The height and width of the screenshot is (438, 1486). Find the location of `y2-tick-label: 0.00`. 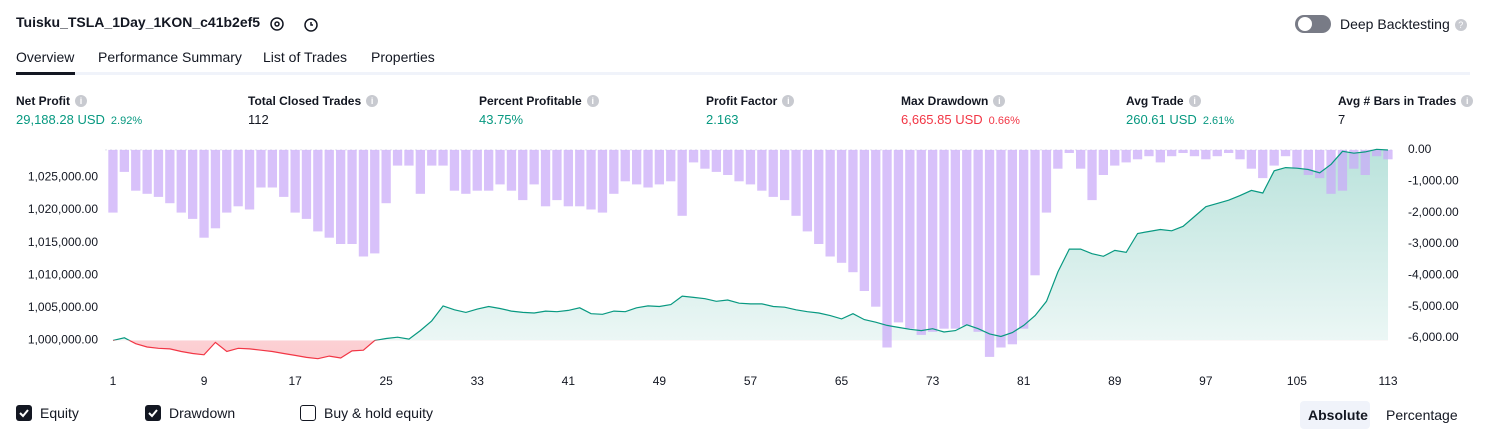

y2-tick-label: 0.00 is located at coordinates (1420, 149).